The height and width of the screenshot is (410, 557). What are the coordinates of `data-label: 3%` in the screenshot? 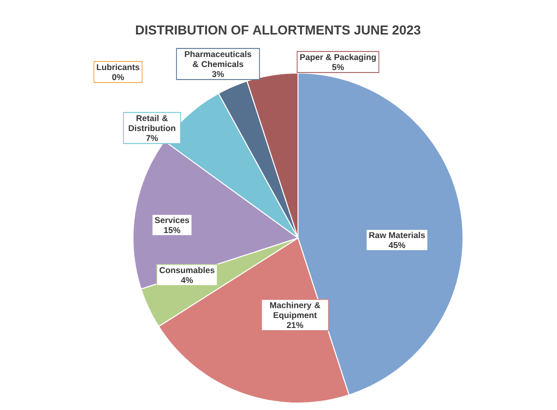 It's located at (218, 74).